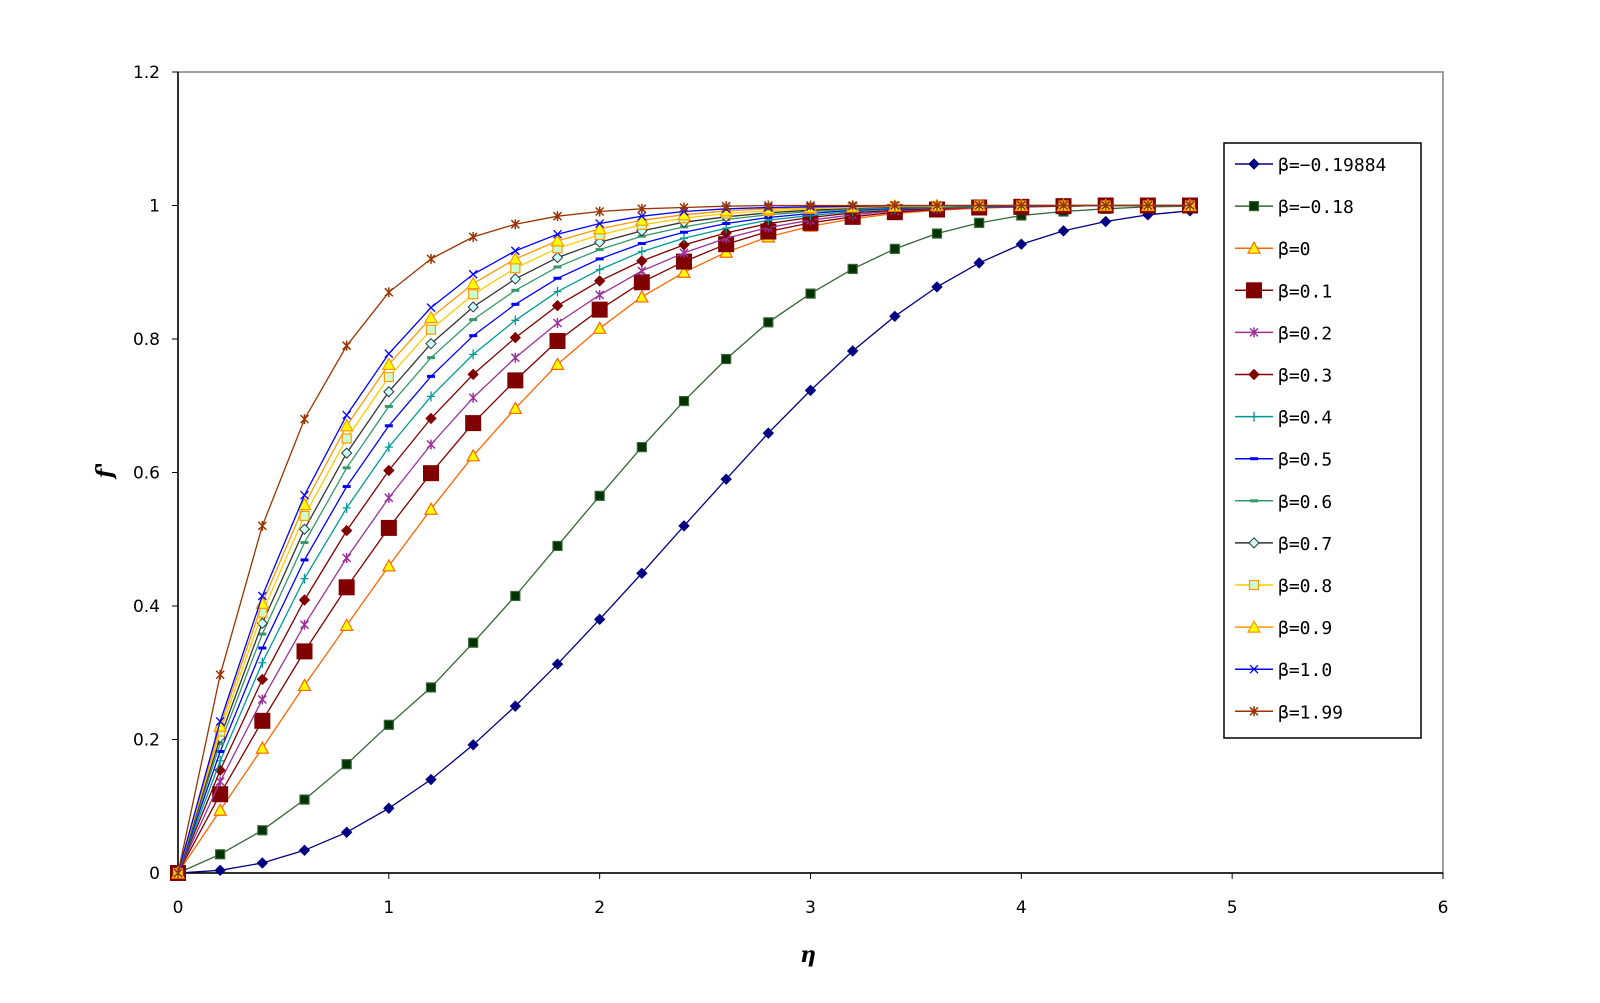 This screenshot has height=1003, width=1600. I want to click on y-tick-label: 1, so click(154, 207).